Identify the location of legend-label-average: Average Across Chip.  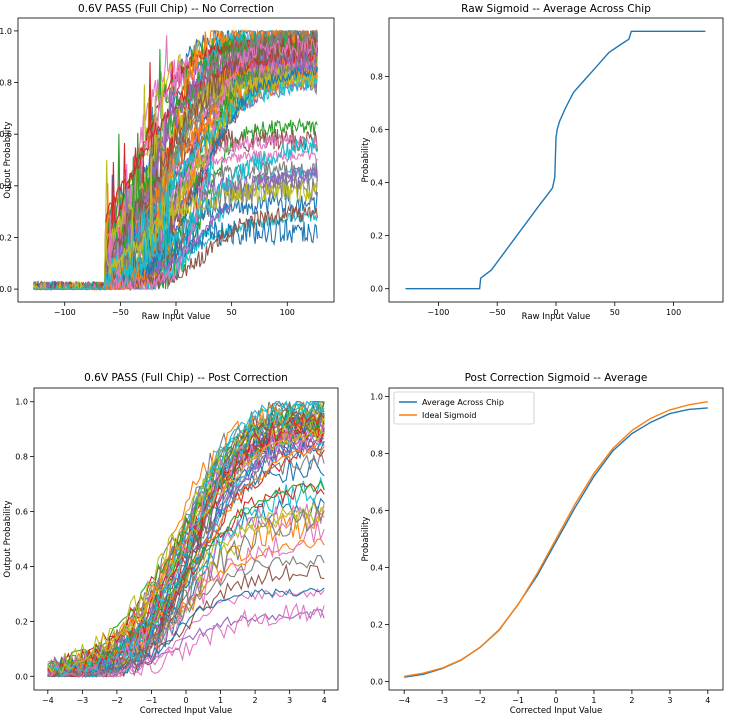
(463, 402).